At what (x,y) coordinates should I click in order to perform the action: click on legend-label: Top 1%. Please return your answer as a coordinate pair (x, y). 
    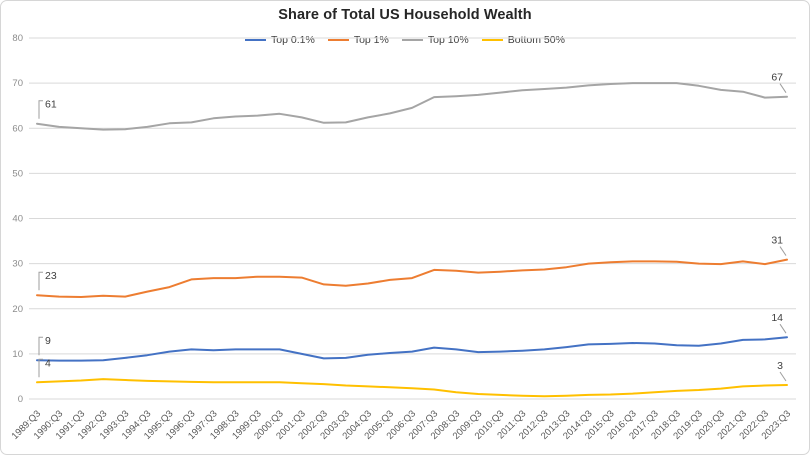
    Looking at the image, I should click on (371, 40).